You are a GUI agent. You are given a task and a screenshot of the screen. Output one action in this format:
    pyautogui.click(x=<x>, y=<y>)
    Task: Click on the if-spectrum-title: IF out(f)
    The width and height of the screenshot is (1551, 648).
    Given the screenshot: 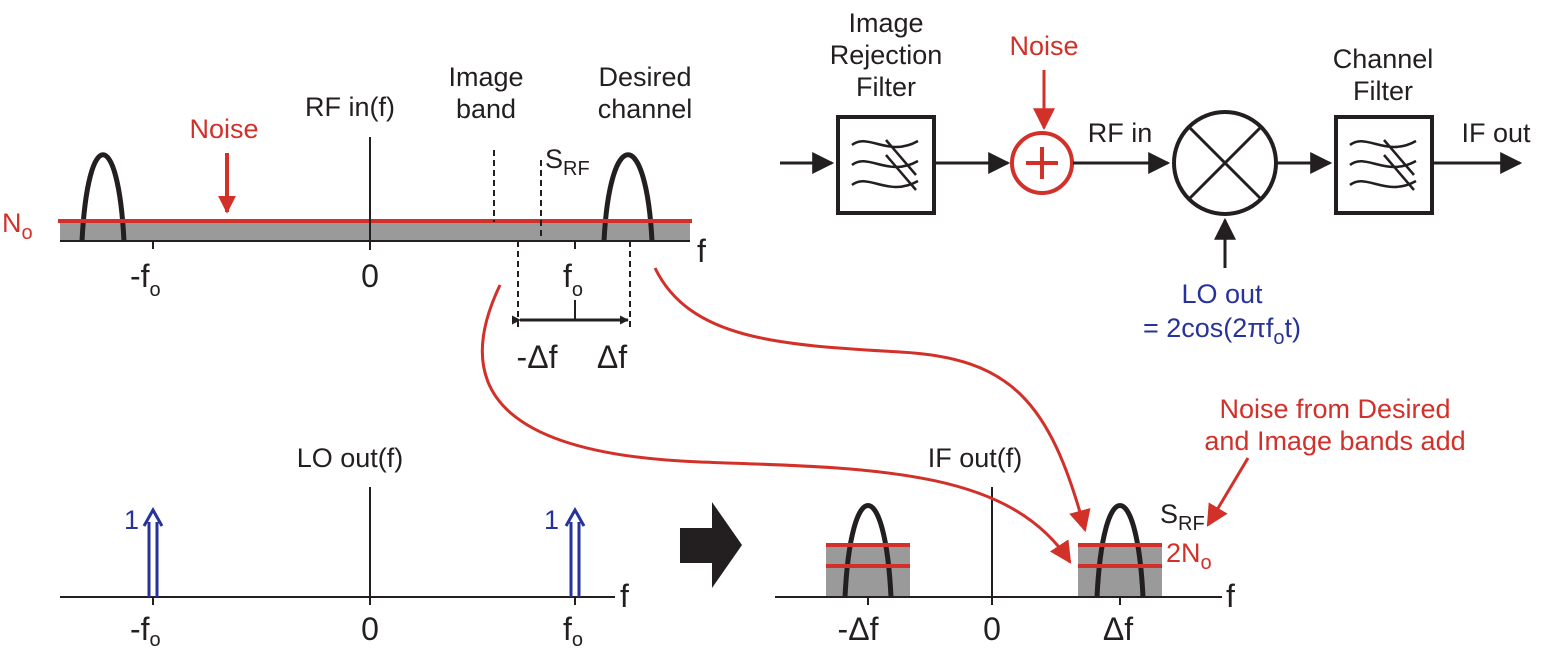 What is the action you would take?
    pyautogui.click(x=975, y=458)
    